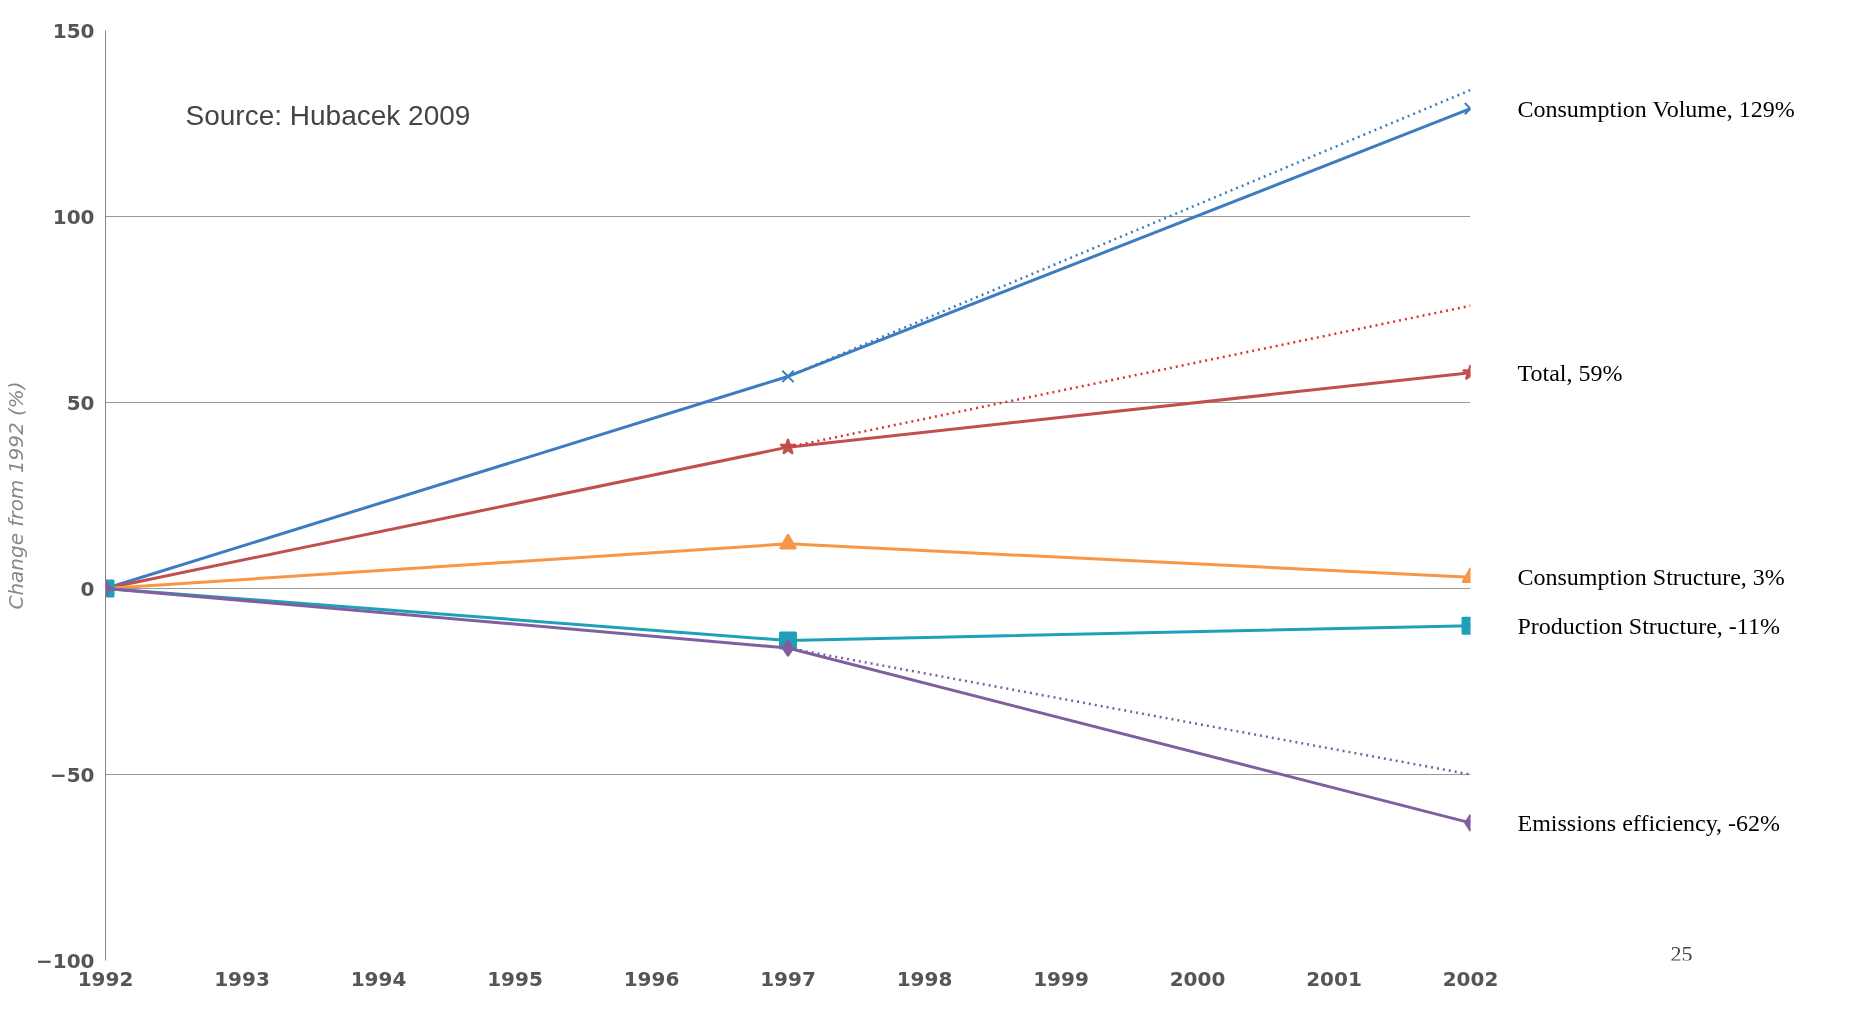  Describe the element at coordinates (1570, 372) in the screenshot. I see `series-label: Total, 59%` at that location.